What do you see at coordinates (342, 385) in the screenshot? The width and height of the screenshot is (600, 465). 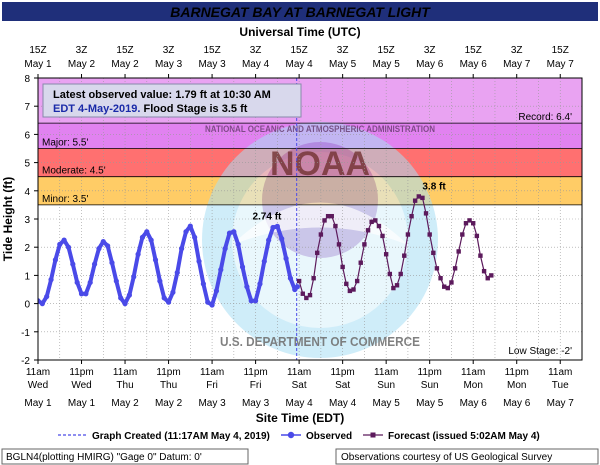 I see `x-tick-day: Sat` at bounding box center [342, 385].